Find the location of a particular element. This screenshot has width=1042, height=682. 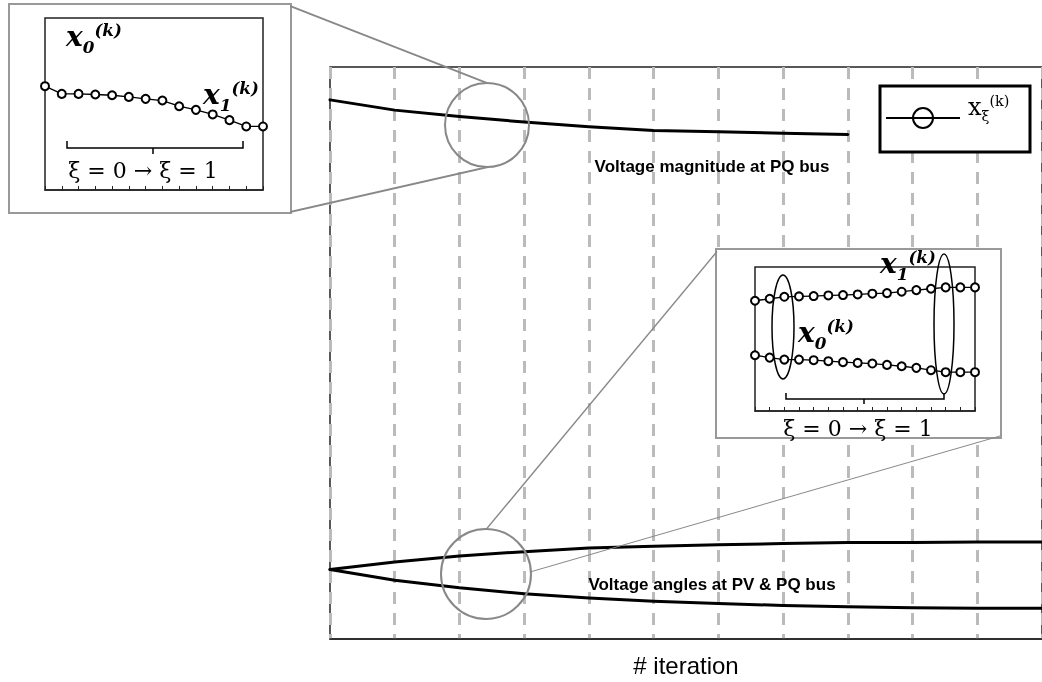

x-axis-title: # iteration is located at coordinates (686, 665).